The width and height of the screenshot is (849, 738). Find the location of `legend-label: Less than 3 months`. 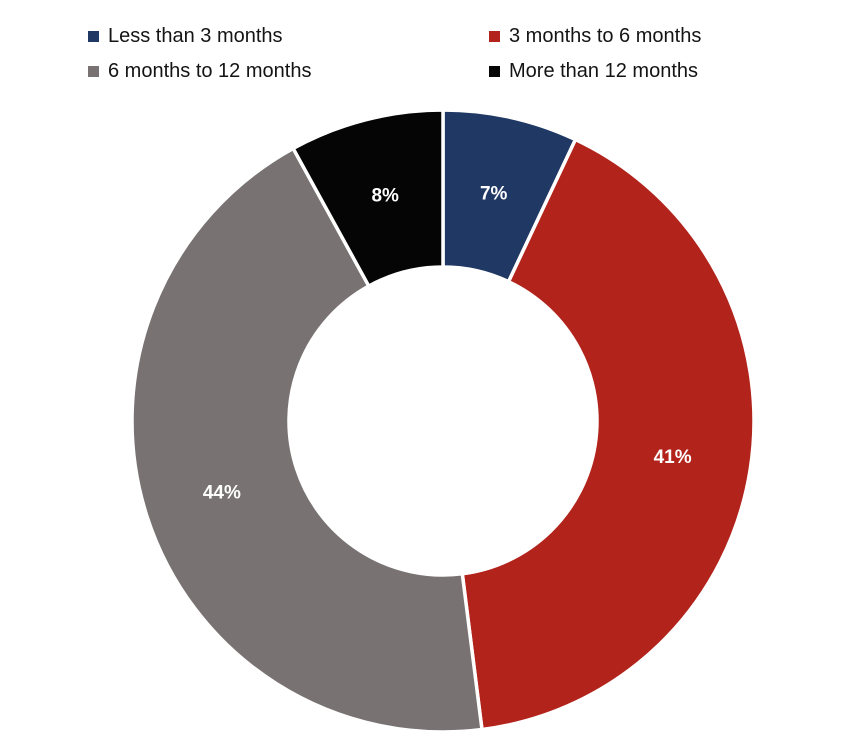

legend-label: Less than 3 months is located at coordinates (195, 36).